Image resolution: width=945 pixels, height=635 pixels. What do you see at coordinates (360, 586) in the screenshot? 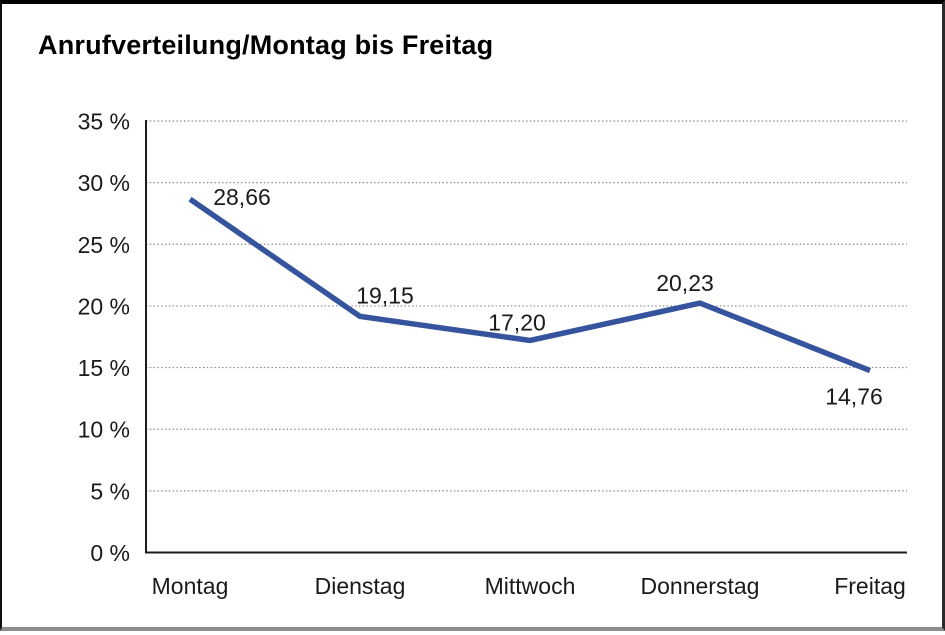
I see `x-axis-label: Dienstag` at bounding box center [360, 586].